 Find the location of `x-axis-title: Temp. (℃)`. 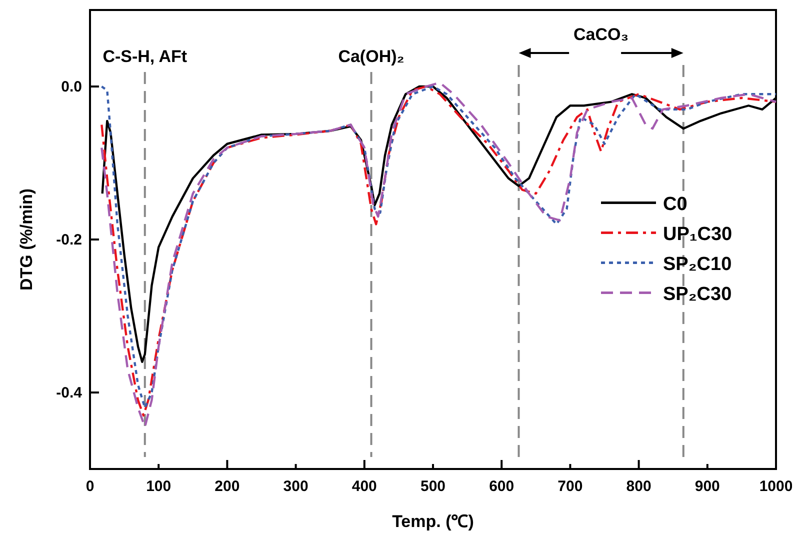

x-axis-title: Temp. (℃) is located at coordinates (433, 521).